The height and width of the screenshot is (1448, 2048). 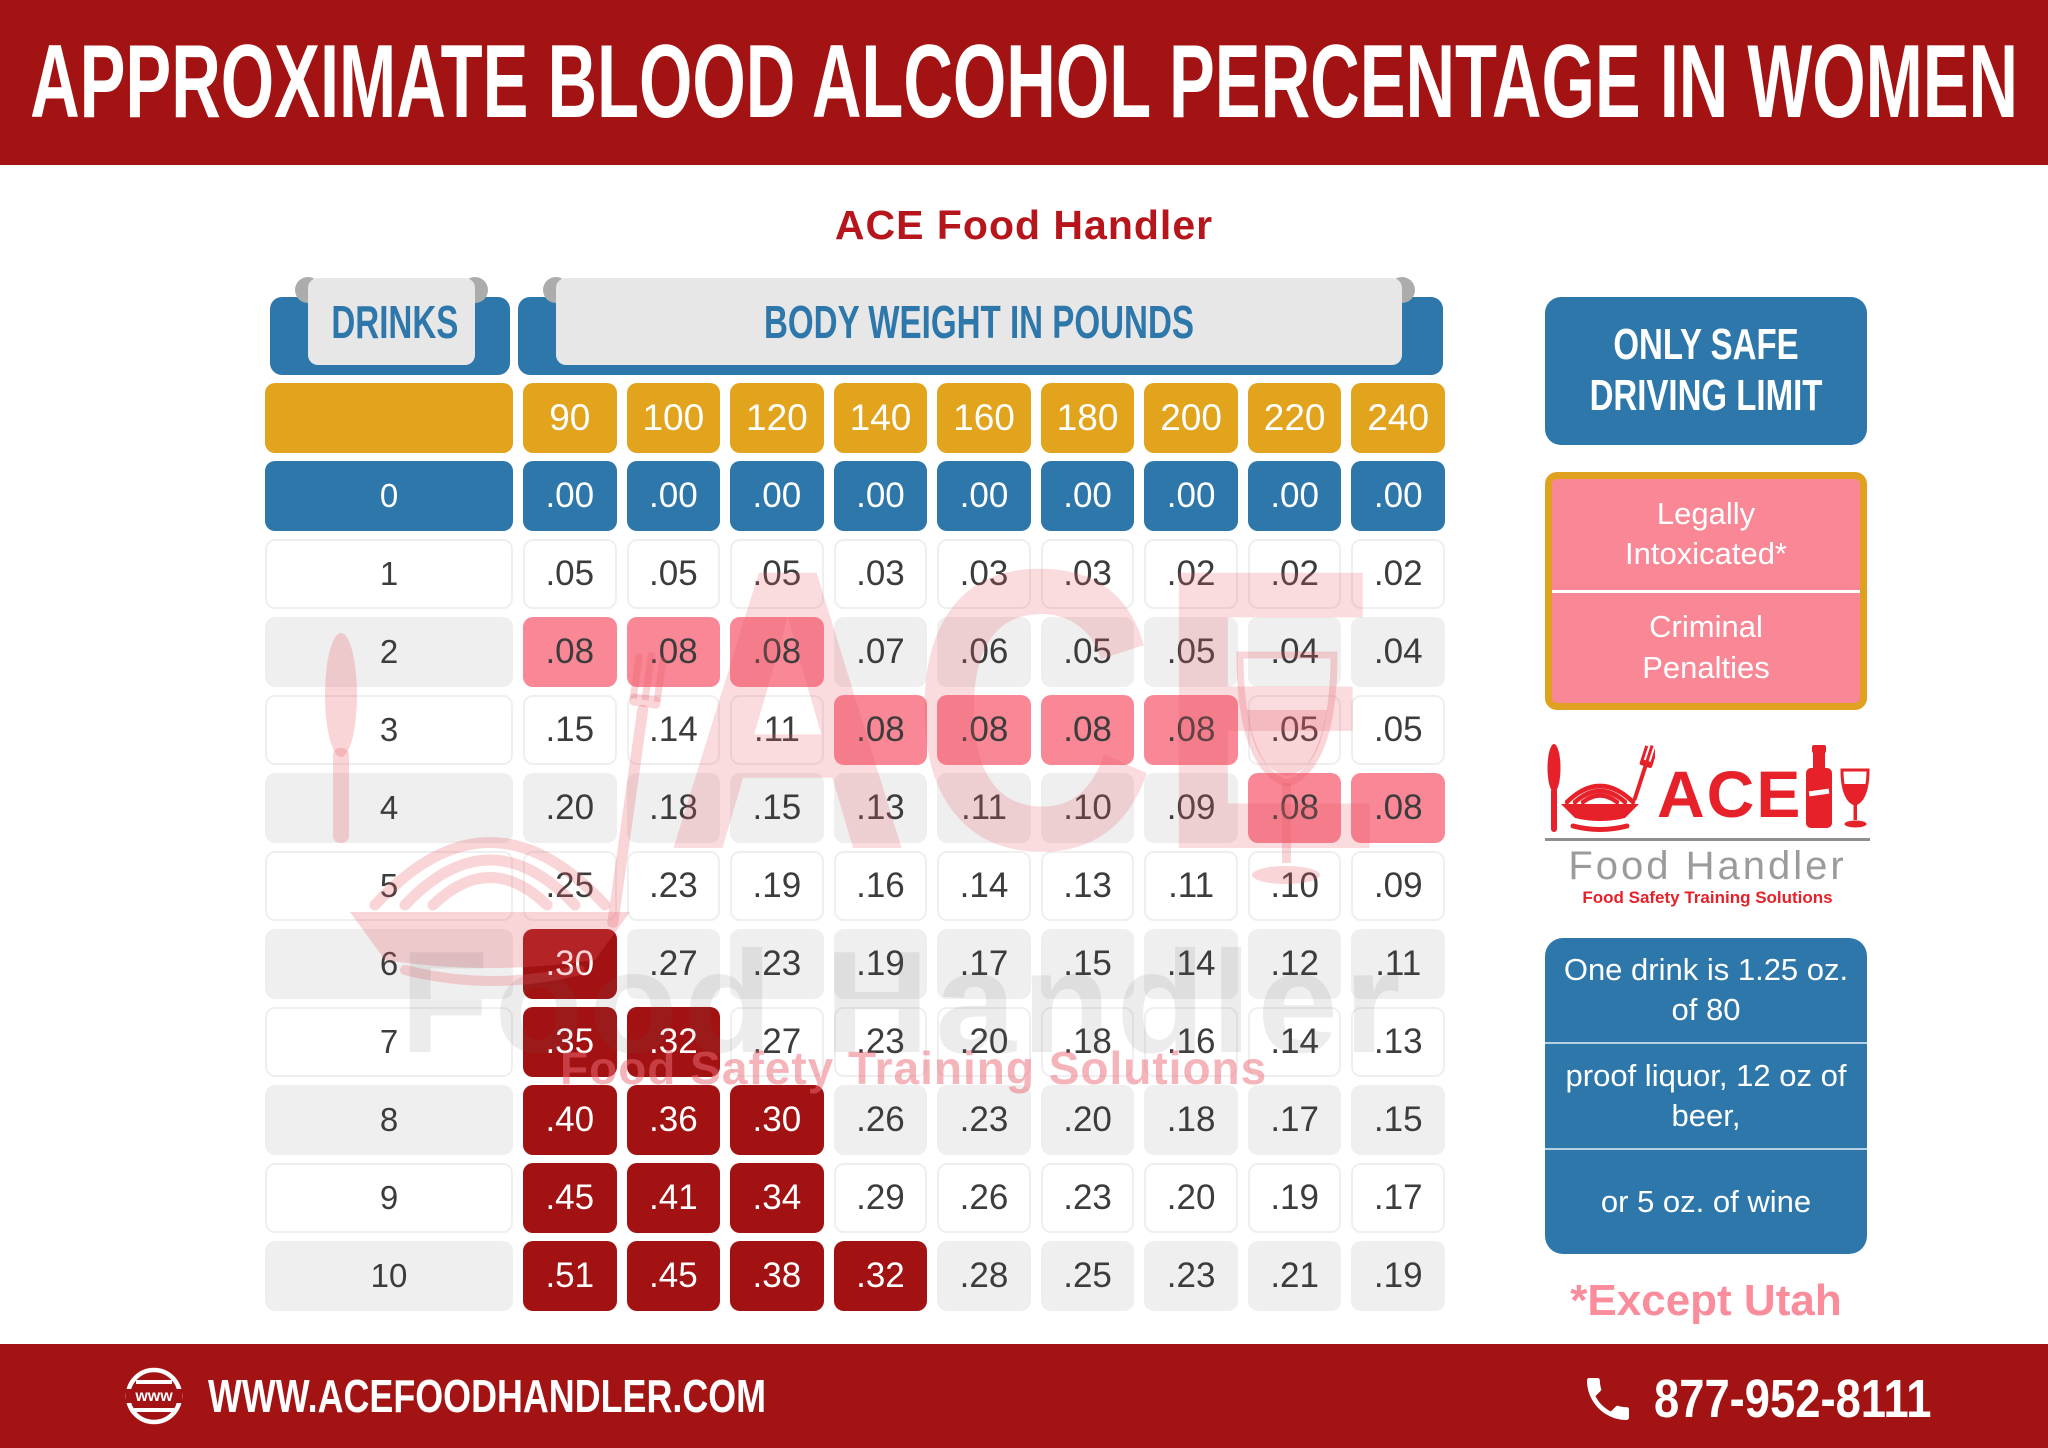 I want to click on safe-driving-limit-box: ONLY SAFE DRIVING LIMIT, so click(x=1706, y=371).